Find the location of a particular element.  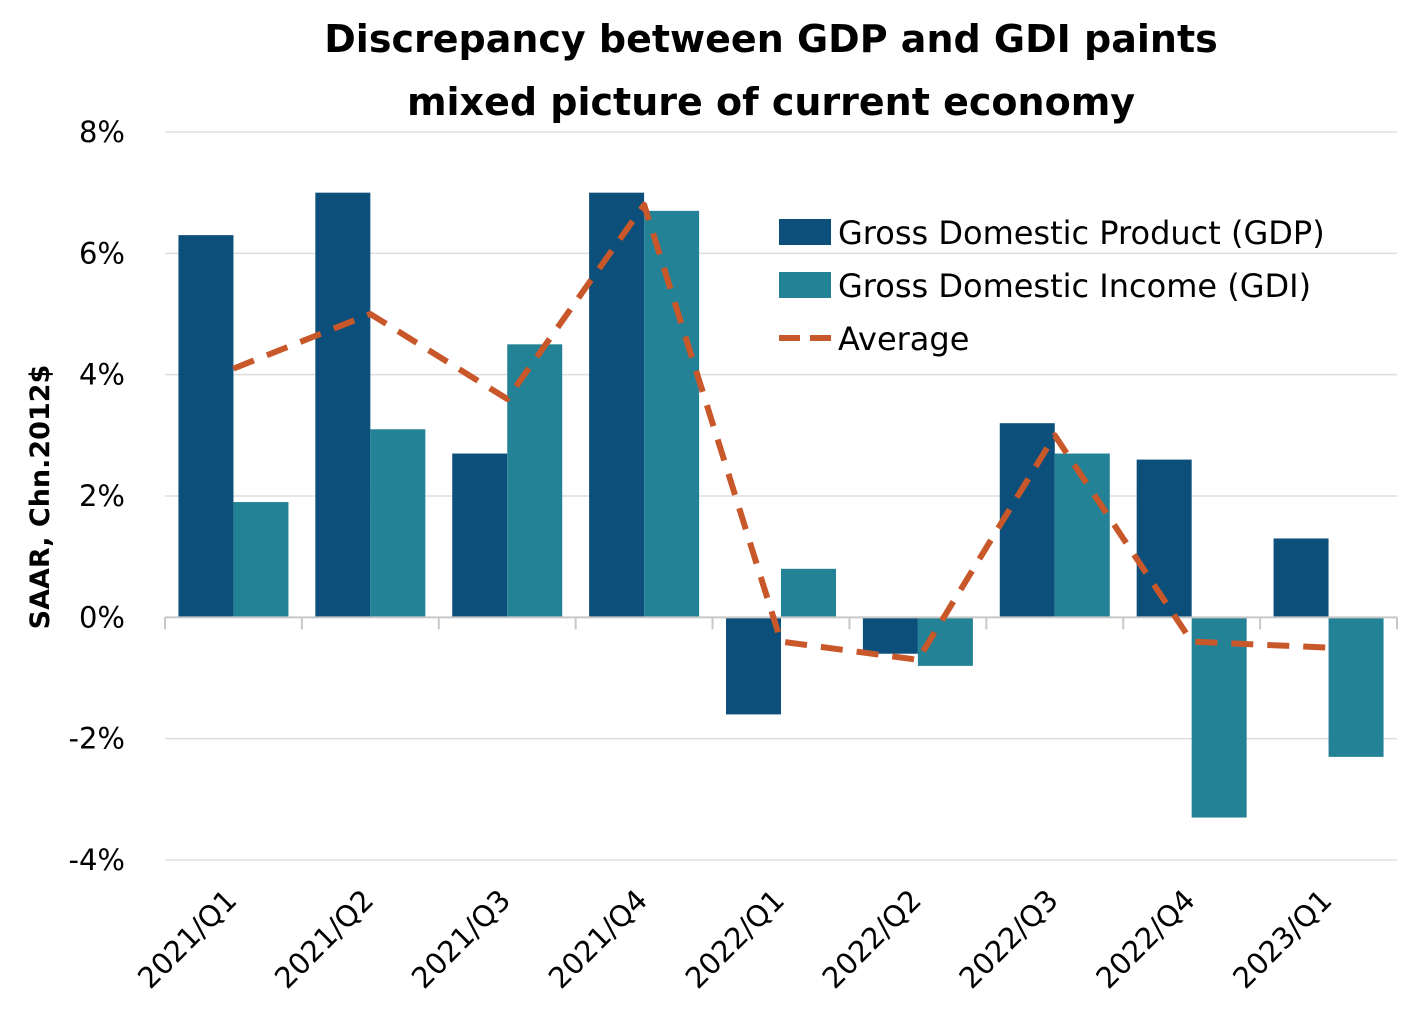

y-tick-label: -2% is located at coordinates (97, 739).